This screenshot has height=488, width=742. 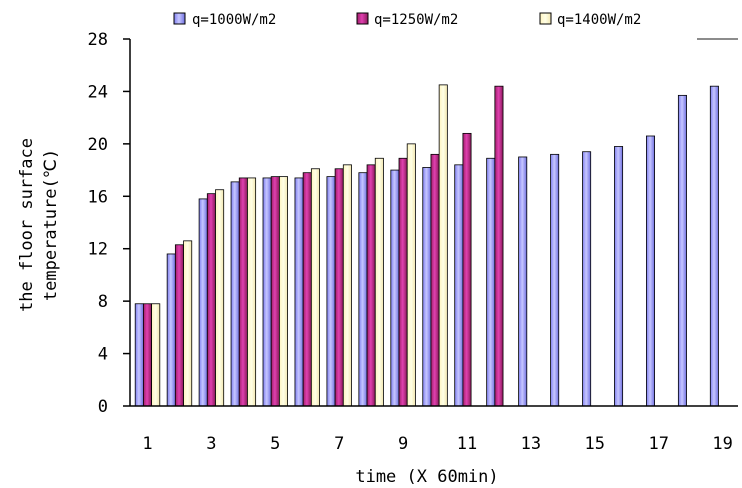 I want to click on y-tick-label-0: 0, so click(x=103, y=407).